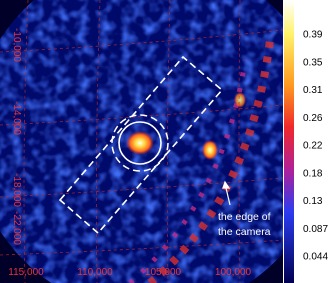  Describe the element at coordinates (163, 272) in the screenshot. I see `x-label: 105,000` at that location.